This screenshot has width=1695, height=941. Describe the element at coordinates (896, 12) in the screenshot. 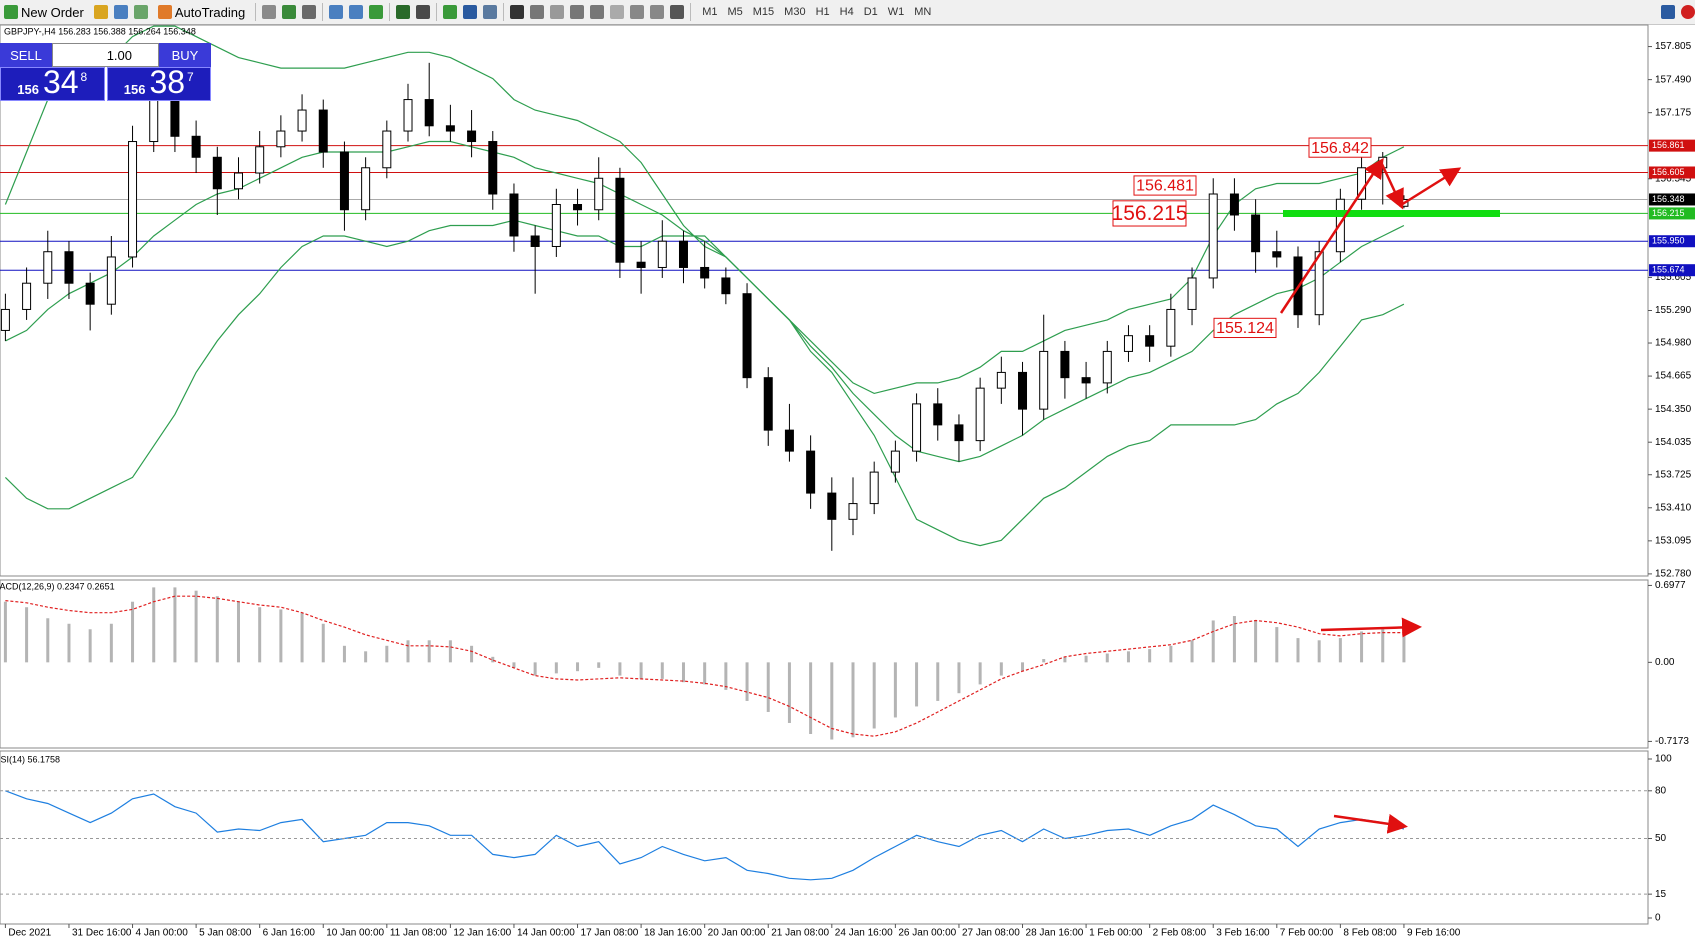

I see `period-button: W1` at that location.